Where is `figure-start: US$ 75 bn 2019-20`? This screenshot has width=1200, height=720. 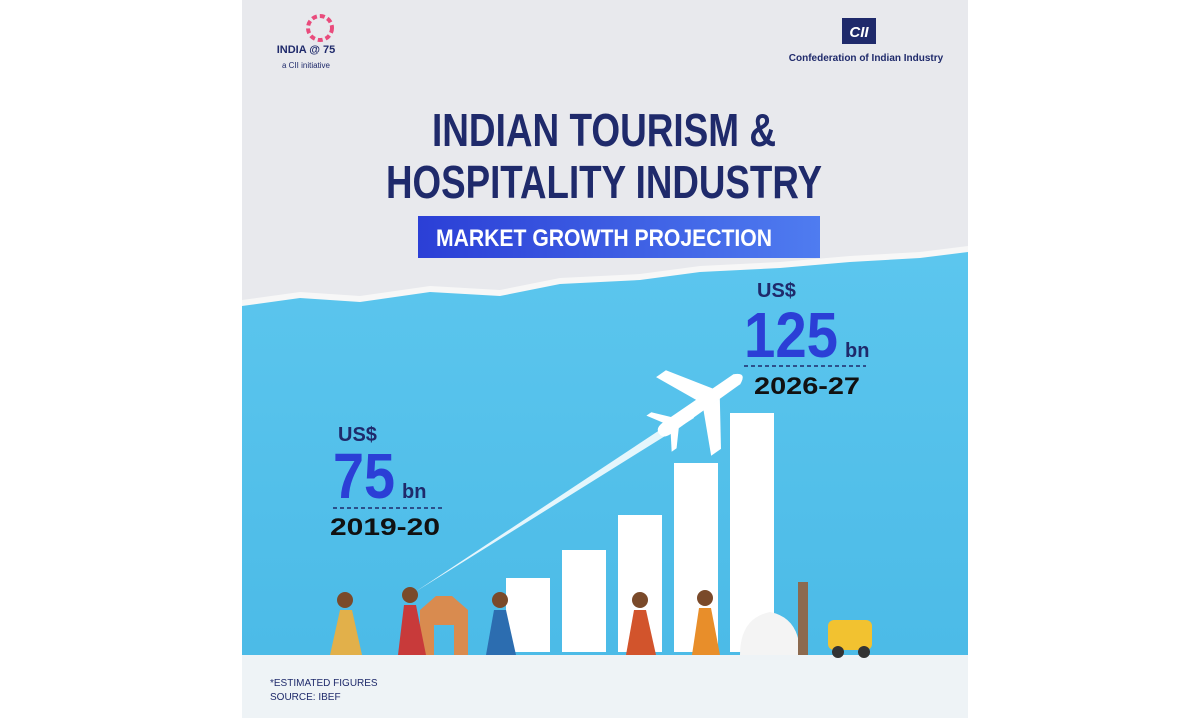
figure-start: US$ 75 bn 2019-20 is located at coordinates (387, 482).